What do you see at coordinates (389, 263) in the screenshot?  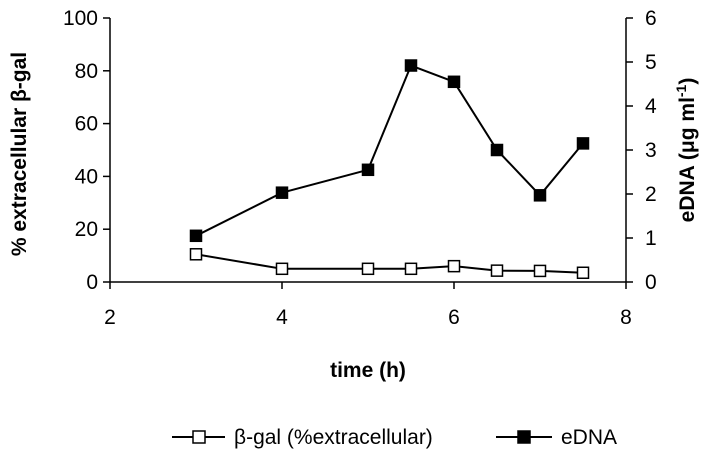 I see `series-line-beta-gal` at bounding box center [389, 263].